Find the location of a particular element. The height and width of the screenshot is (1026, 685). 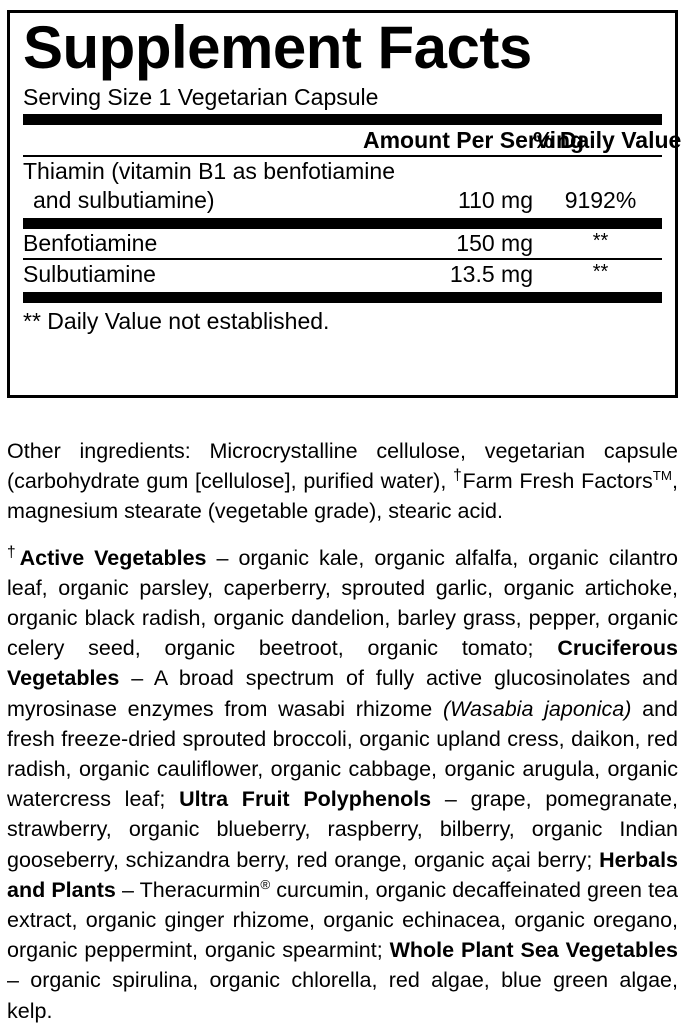

group-items-herbals-part1: Theracurmin is located at coordinates (200, 889).